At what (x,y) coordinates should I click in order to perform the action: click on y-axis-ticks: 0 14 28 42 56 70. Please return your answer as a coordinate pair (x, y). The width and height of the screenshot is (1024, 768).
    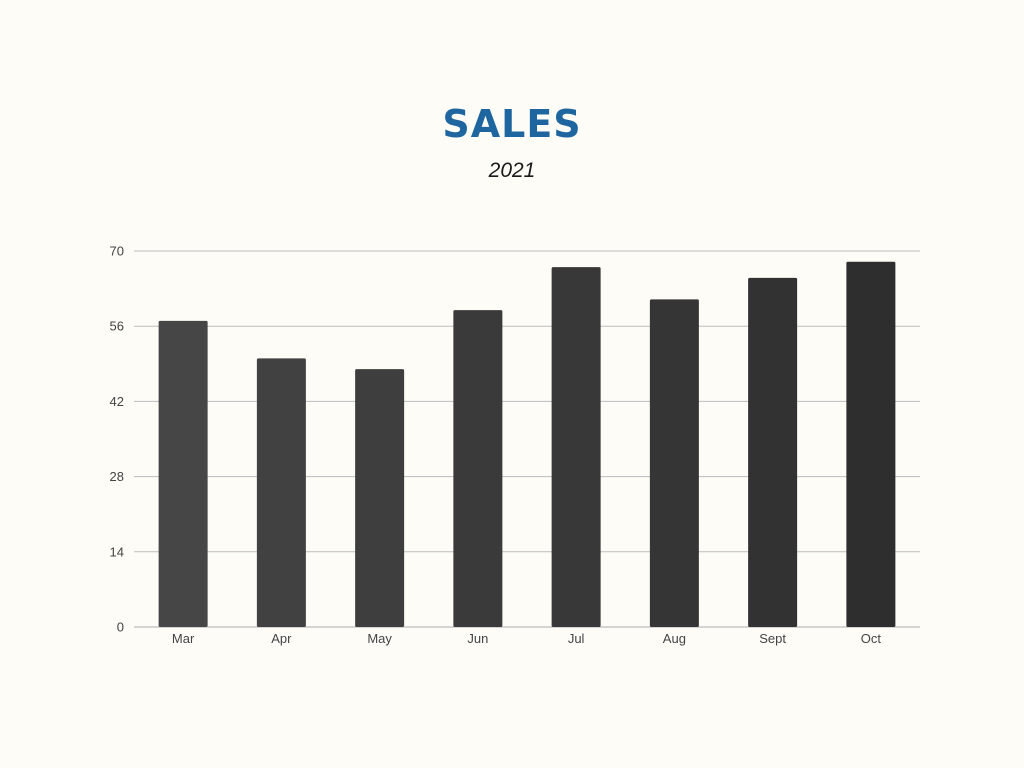
    Looking at the image, I should click on (117, 439).